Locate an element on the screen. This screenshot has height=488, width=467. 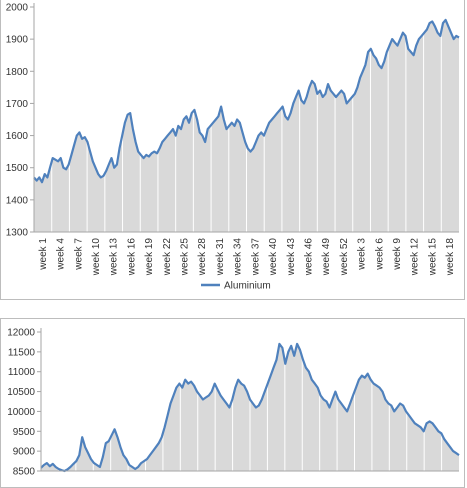
y-tick-label: 10500 is located at coordinates (21, 392).